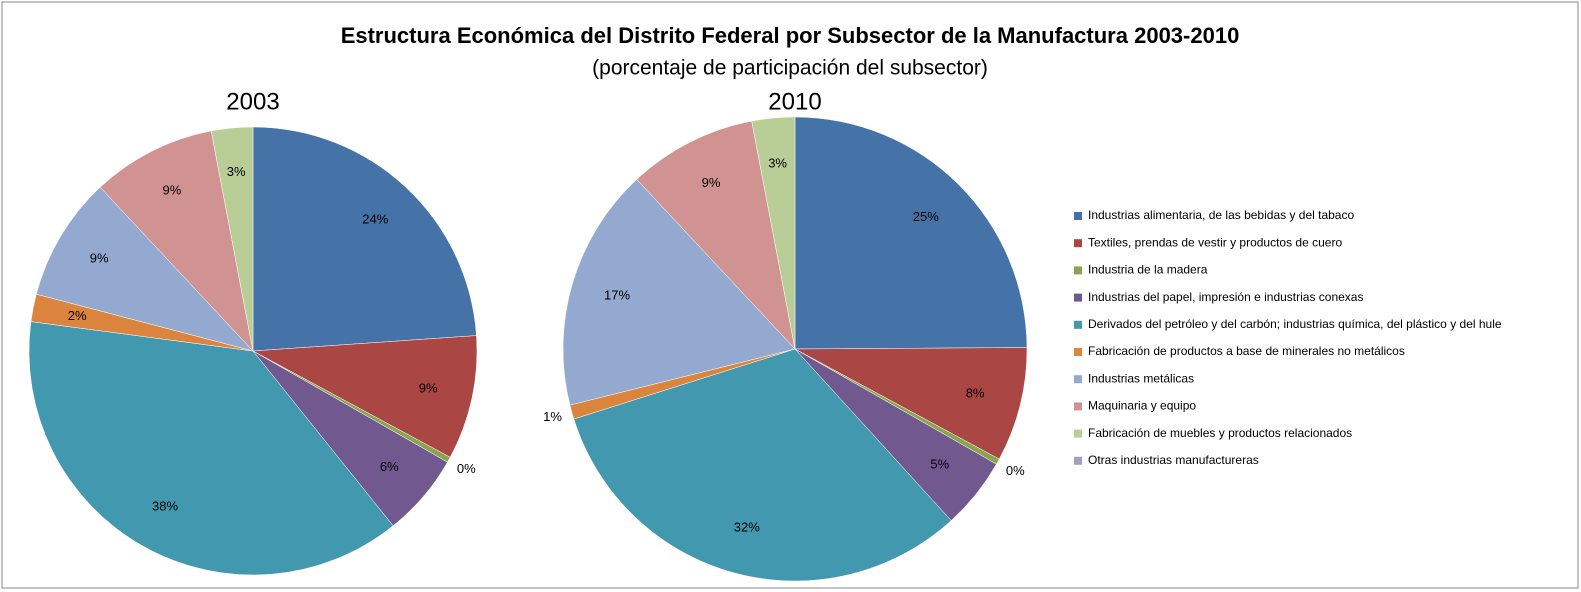  I want to click on legend-label: Maquinaria y equipo, so click(1142, 406).